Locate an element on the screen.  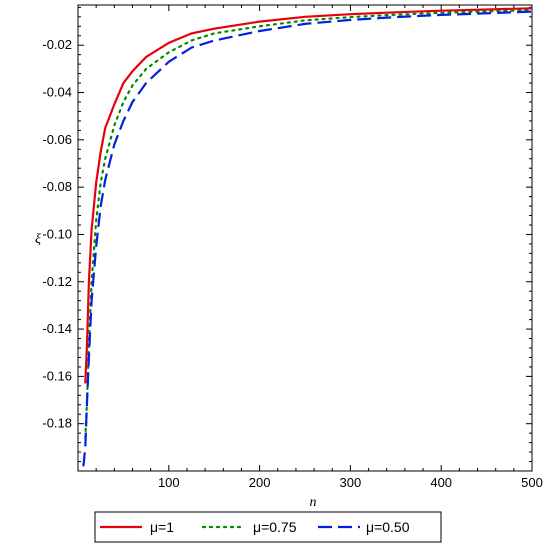
x-tick-label: 300 is located at coordinates (351, 482).